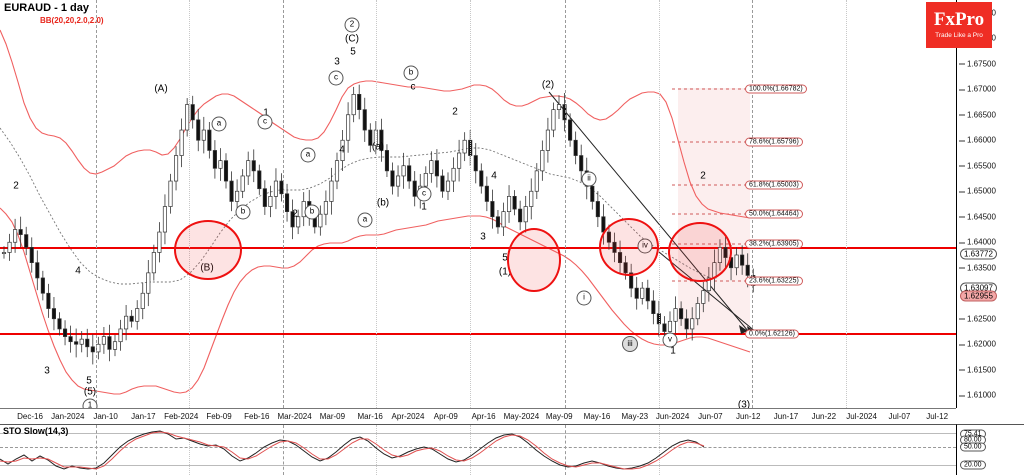  Describe the element at coordinates (977, 114) in the screenshot. I see `price-tick: 1.66500` at that location.